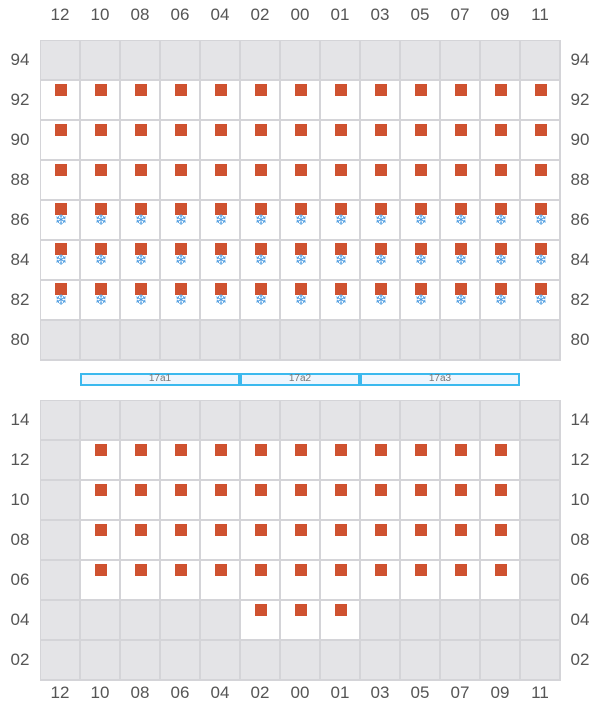 Image resolution: width=600 pixels, height=720 pixels. I want to click on section-segment: 17a1, so click(160, 379).